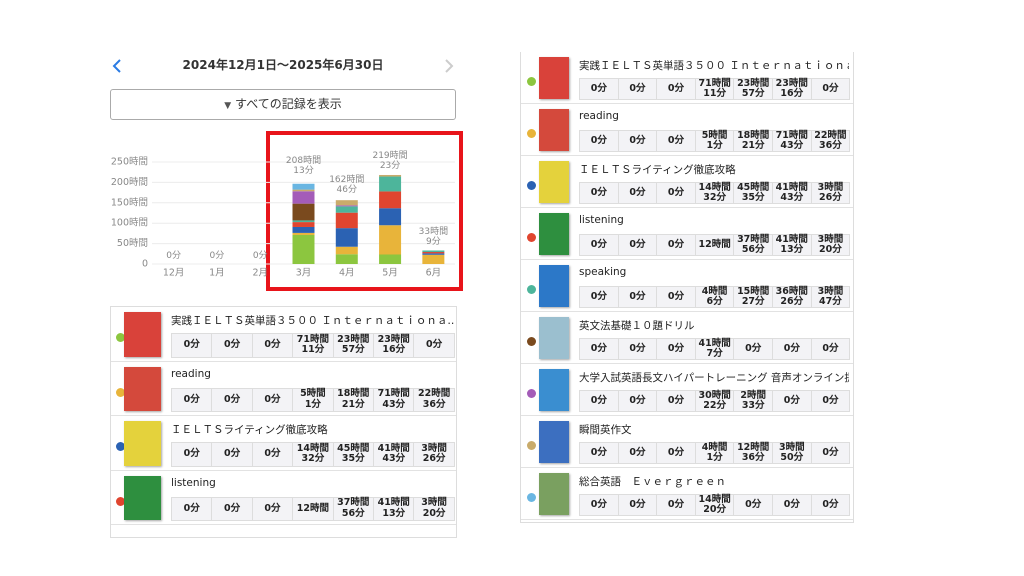 This screenshot has height=576, width=1024. I want to click on time-cell: 12時間 36分, so click(753, 453).